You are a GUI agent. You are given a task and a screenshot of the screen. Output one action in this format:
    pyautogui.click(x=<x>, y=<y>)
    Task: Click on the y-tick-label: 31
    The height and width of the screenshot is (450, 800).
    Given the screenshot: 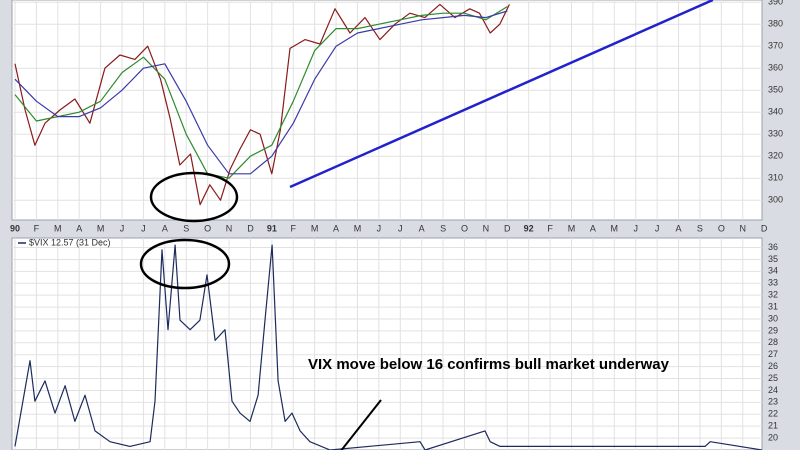 What is the action you would take?
    pyautogui.click(x=773, y=306)
    